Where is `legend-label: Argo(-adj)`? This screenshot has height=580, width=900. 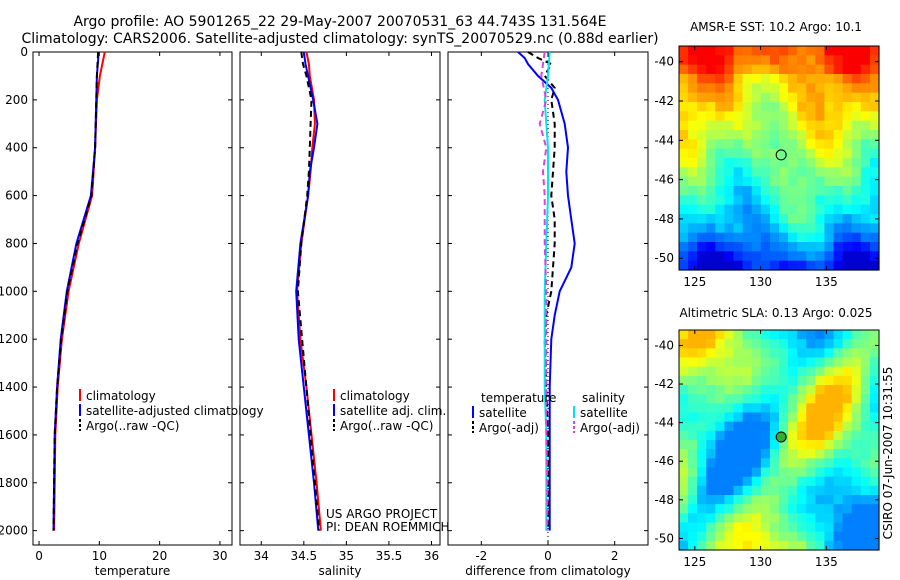 legend-label: Argo(-adj) is located at coordinates (509, 428).